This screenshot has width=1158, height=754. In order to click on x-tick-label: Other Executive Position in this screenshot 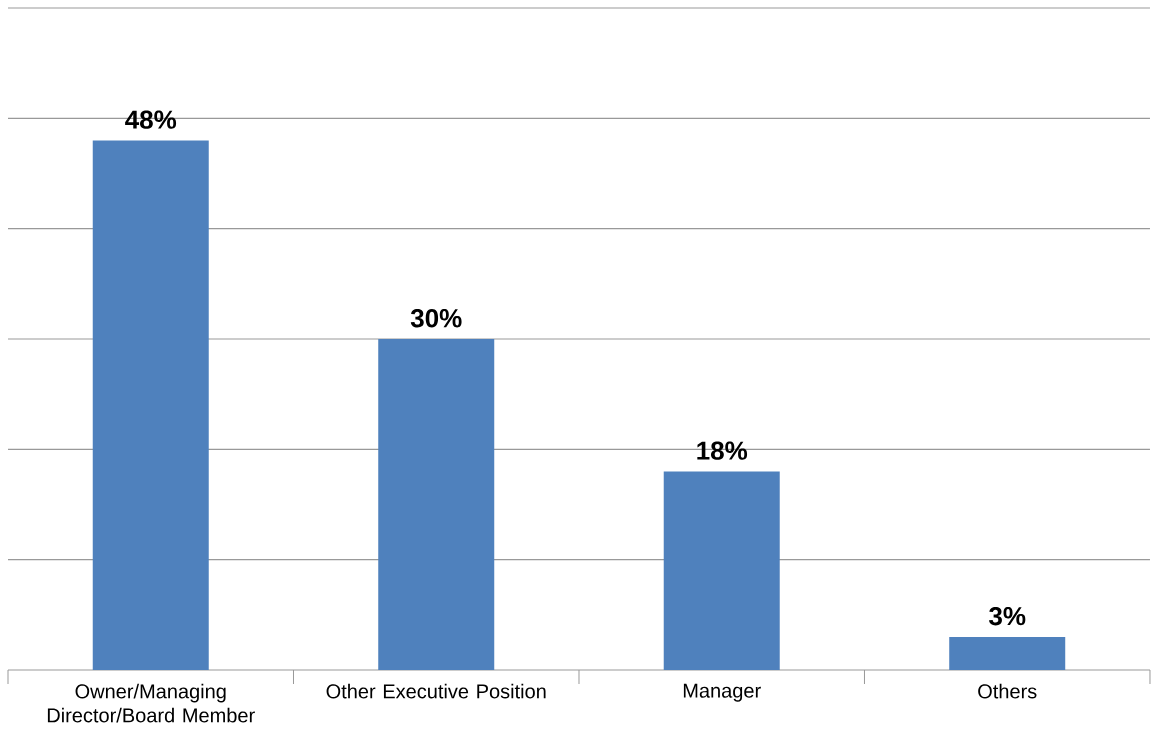, I will do `click(436, 691)`.